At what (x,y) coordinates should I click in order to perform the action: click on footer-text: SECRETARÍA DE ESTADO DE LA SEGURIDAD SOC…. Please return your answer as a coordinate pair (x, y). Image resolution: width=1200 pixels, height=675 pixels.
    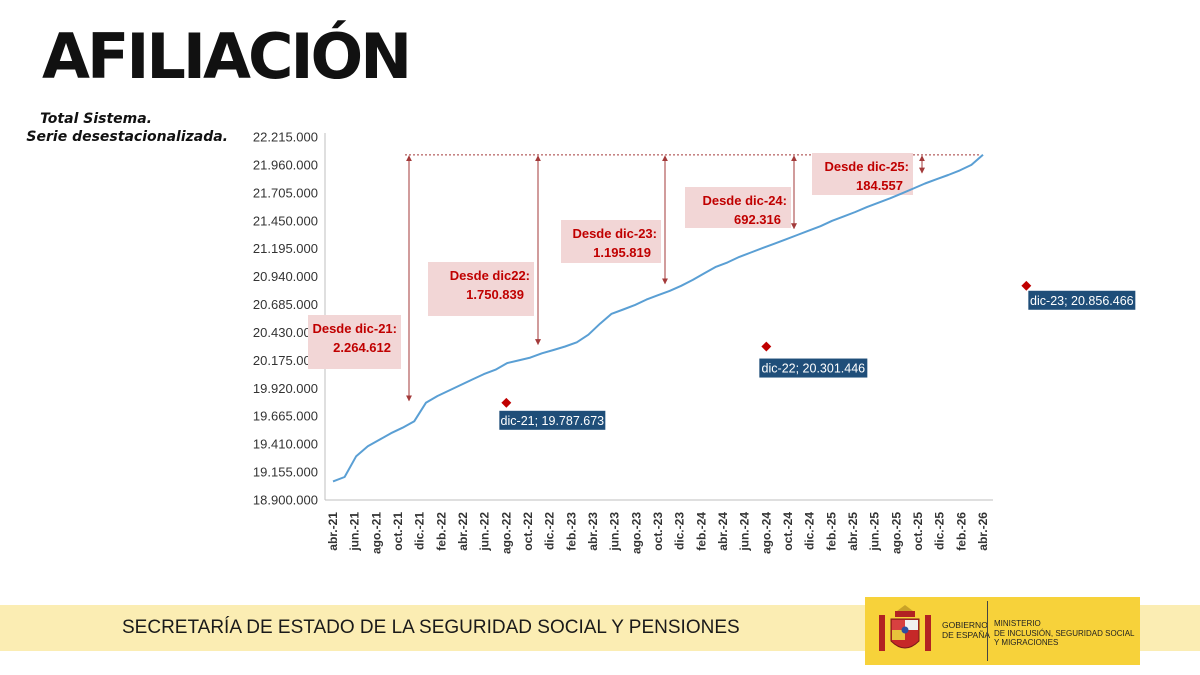
    Looking at the image, I should click on (431, 627).